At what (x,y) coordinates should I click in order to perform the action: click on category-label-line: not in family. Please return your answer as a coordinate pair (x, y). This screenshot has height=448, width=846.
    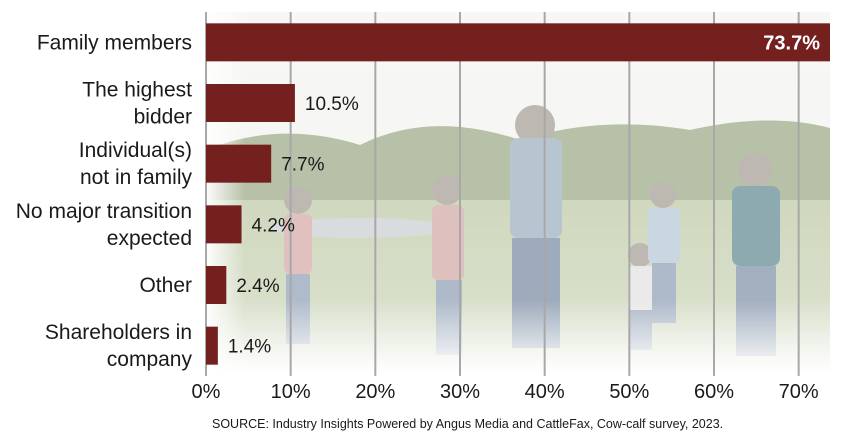
    Looking at the image, I should click on (136, 177).